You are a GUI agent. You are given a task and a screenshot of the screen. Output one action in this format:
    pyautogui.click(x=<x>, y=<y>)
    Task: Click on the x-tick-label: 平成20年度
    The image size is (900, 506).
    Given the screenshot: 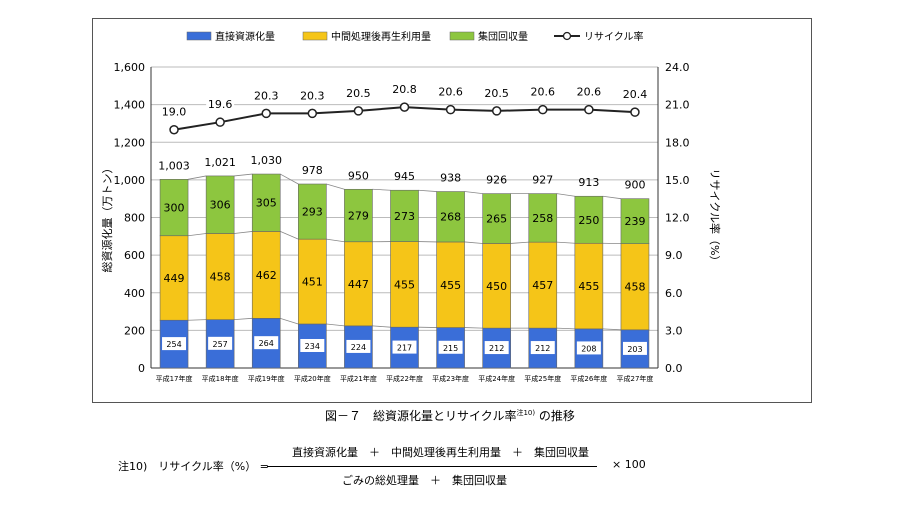 What is the action you would take?
    pyautogui.click(x=312, y=378)
    